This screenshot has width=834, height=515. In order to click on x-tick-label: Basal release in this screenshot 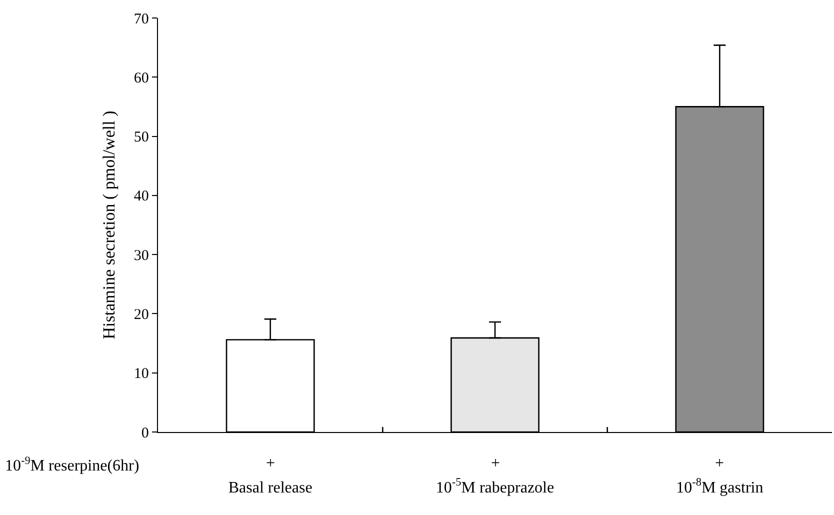, I will do `click(270, 487)`.